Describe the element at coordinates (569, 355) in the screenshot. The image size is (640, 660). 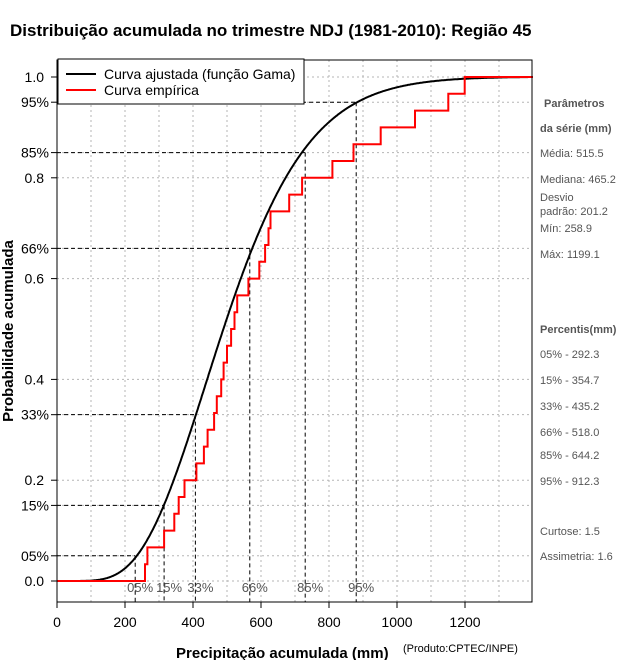
I see `percentil-05: 05% - 292.3` at that location.